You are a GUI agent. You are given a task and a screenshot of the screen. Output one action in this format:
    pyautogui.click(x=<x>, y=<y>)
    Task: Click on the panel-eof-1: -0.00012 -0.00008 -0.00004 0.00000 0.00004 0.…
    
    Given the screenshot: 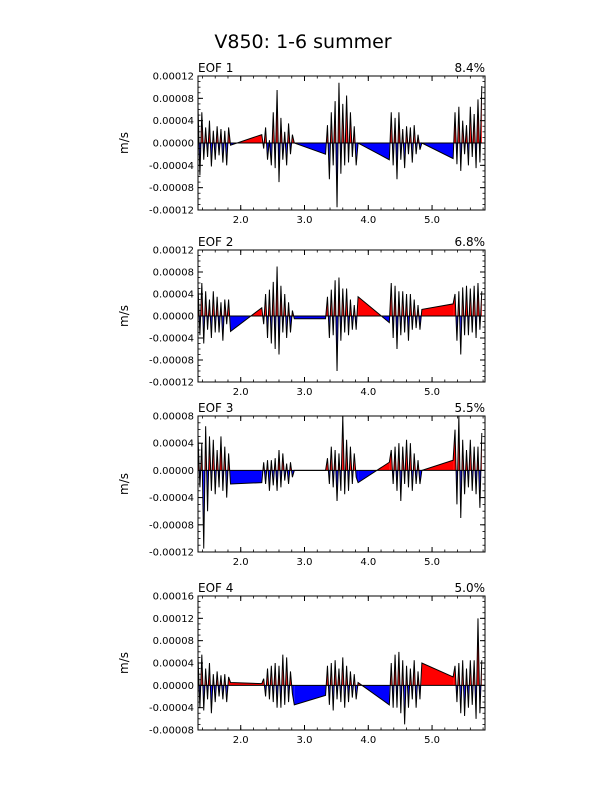 What is the action you would take?
    pyautogui.click(x=301, y=143)
    